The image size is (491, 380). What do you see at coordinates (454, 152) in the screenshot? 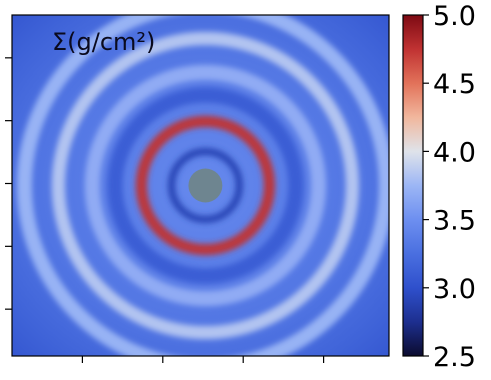
I see `colorbar-tick-label-3: 4.0` at bounding box center [454, 152].